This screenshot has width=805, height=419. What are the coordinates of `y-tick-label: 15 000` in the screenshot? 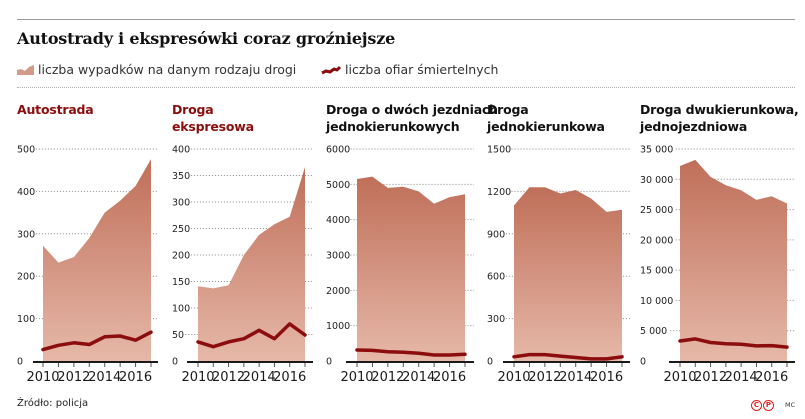 It's located at (656, 271).